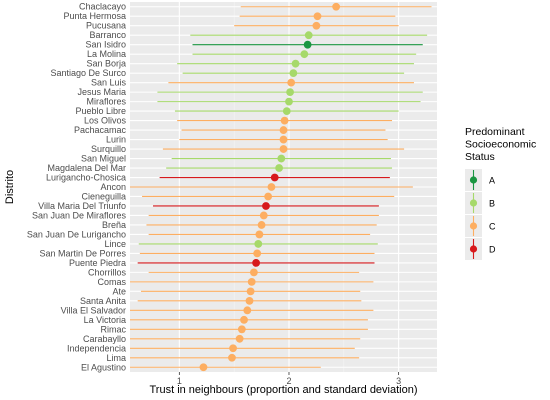  What do you see at coordinates (86, 168) in the screenshot?
I see `y-tick-label: Magdalena Del Mar` at bounding box center [86, 168].